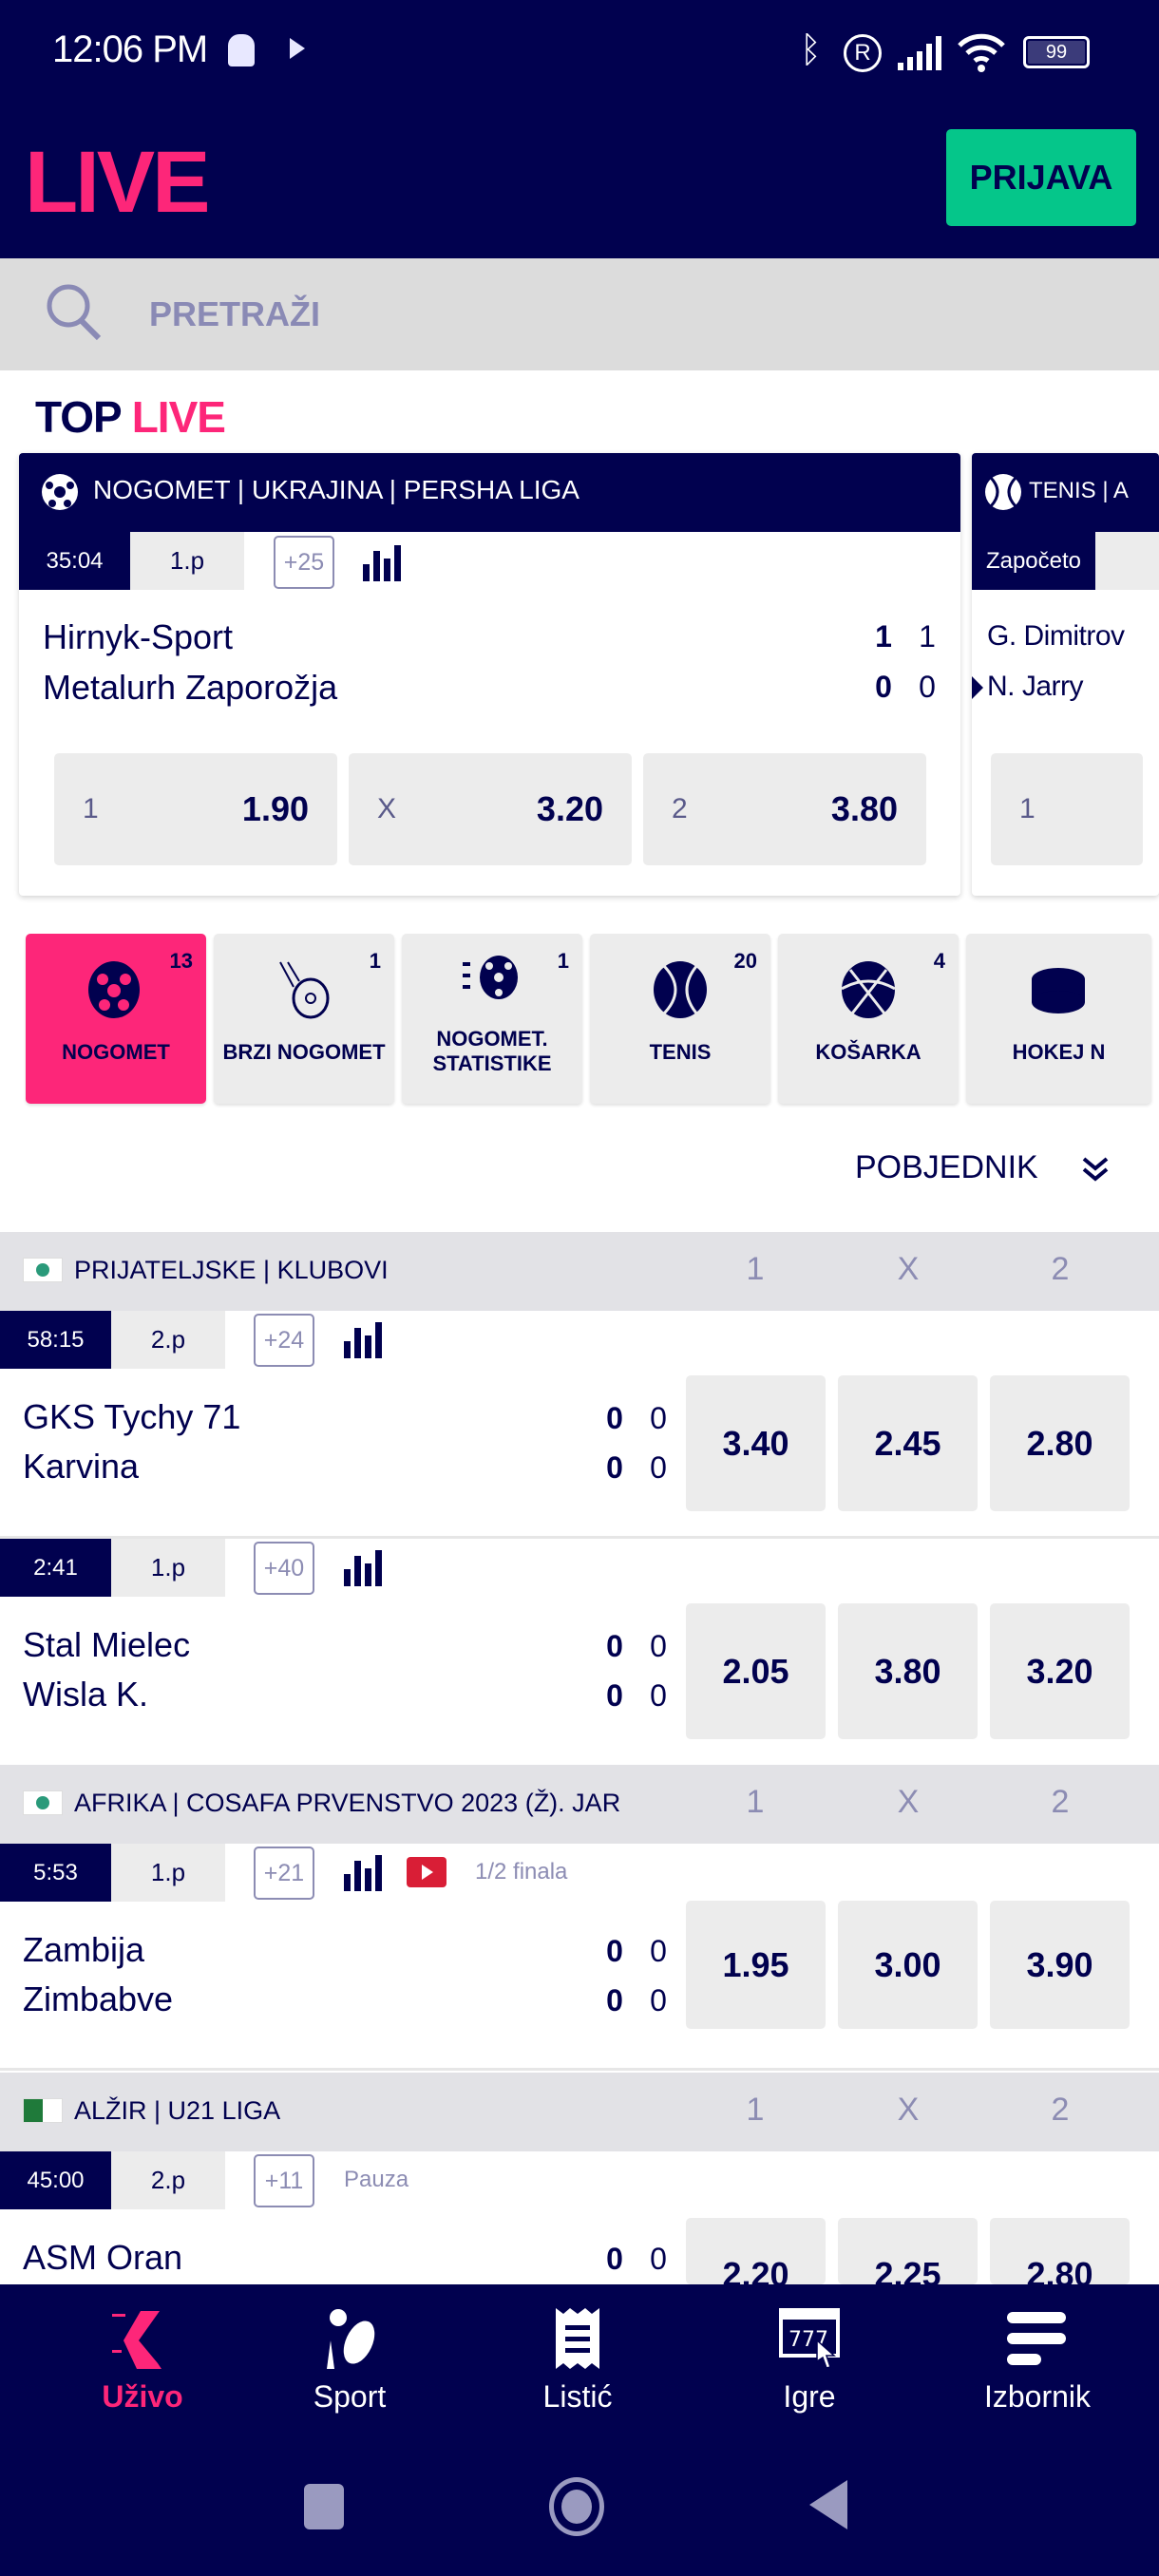 This screenshot has height=2576, width=1159. I want to click on match-time: 58:15, so click(55, 1340).